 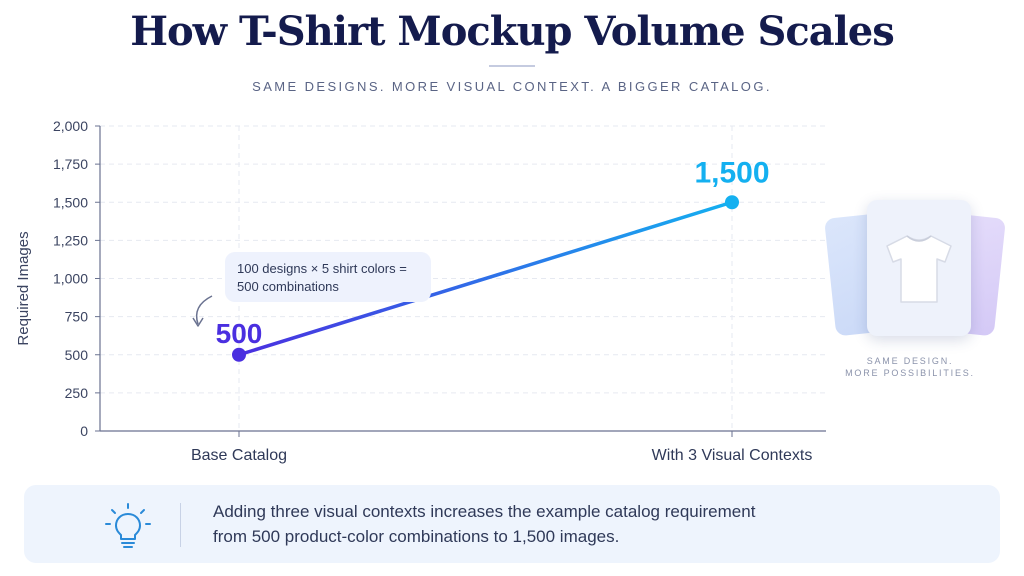 I want to click on y-tick-label: 2,000, so click(x=70, y=126).